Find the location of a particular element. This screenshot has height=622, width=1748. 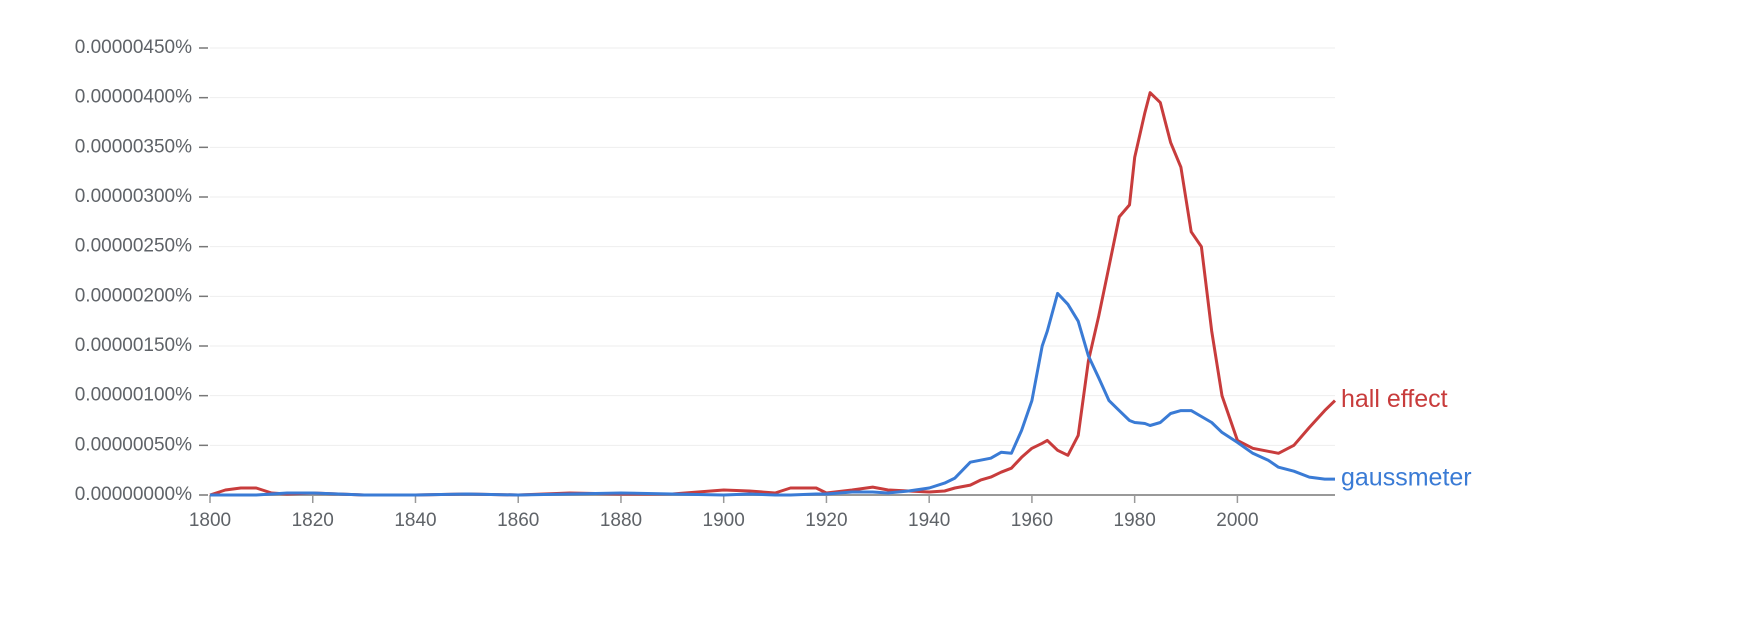

y-tick-label: 0.00000100% is located at coordinates (133, 395).